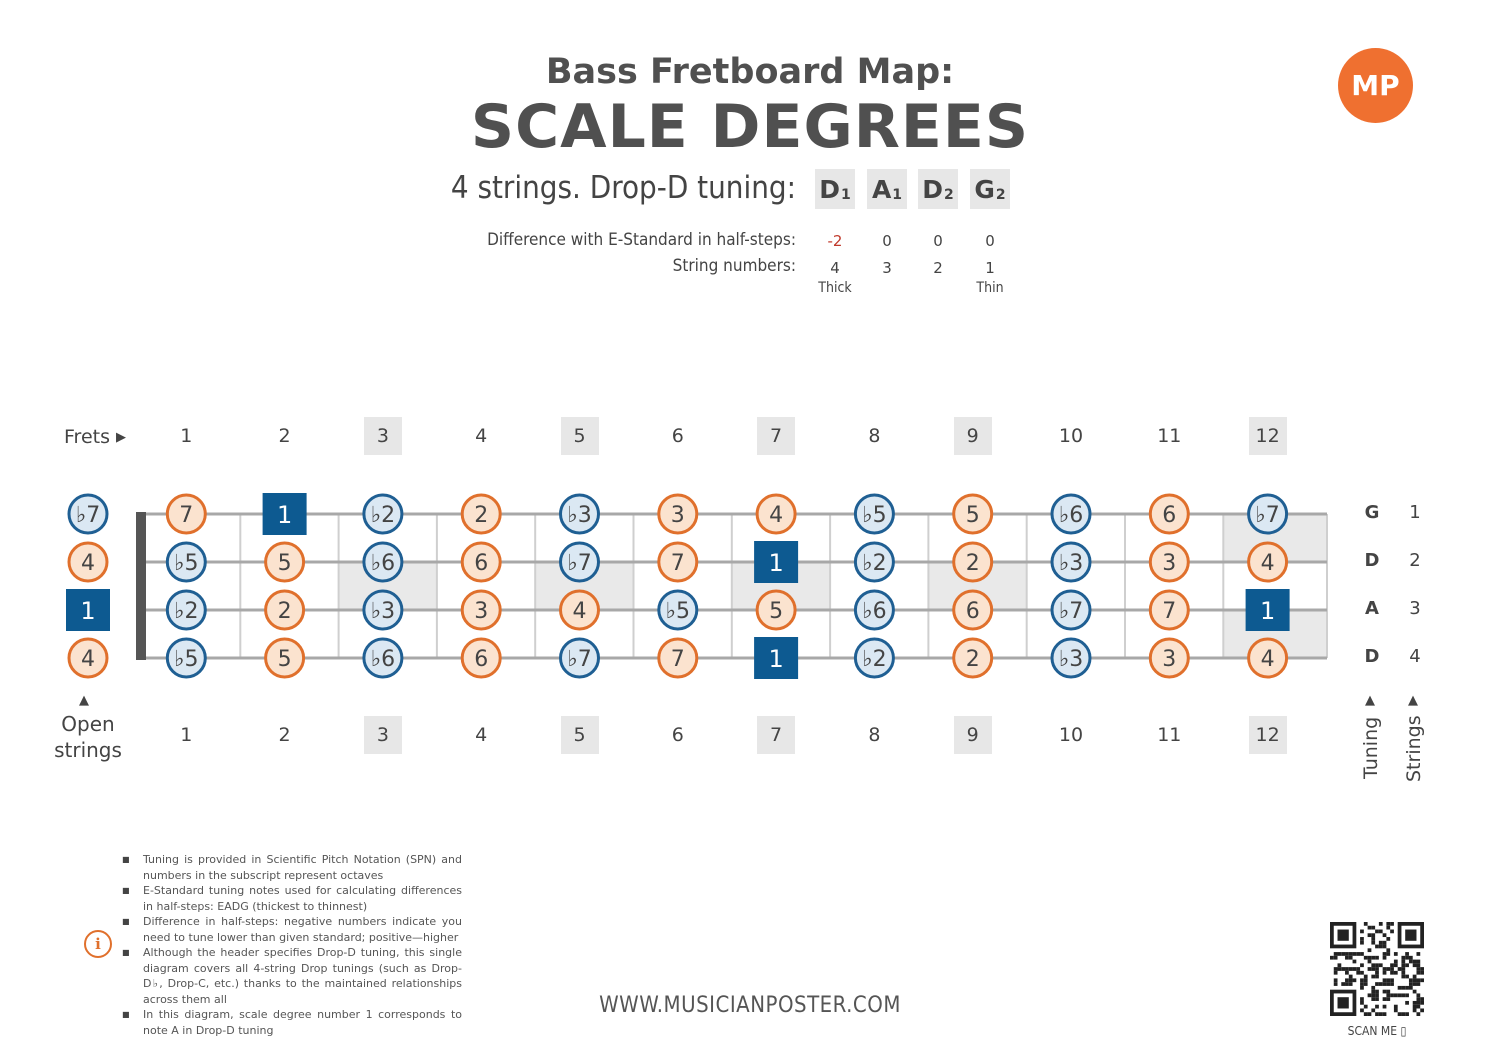  What do you see at coordinates (776, 735) in the screenshot?
I see `fret-number: 7` at bounding box center [776, 735].